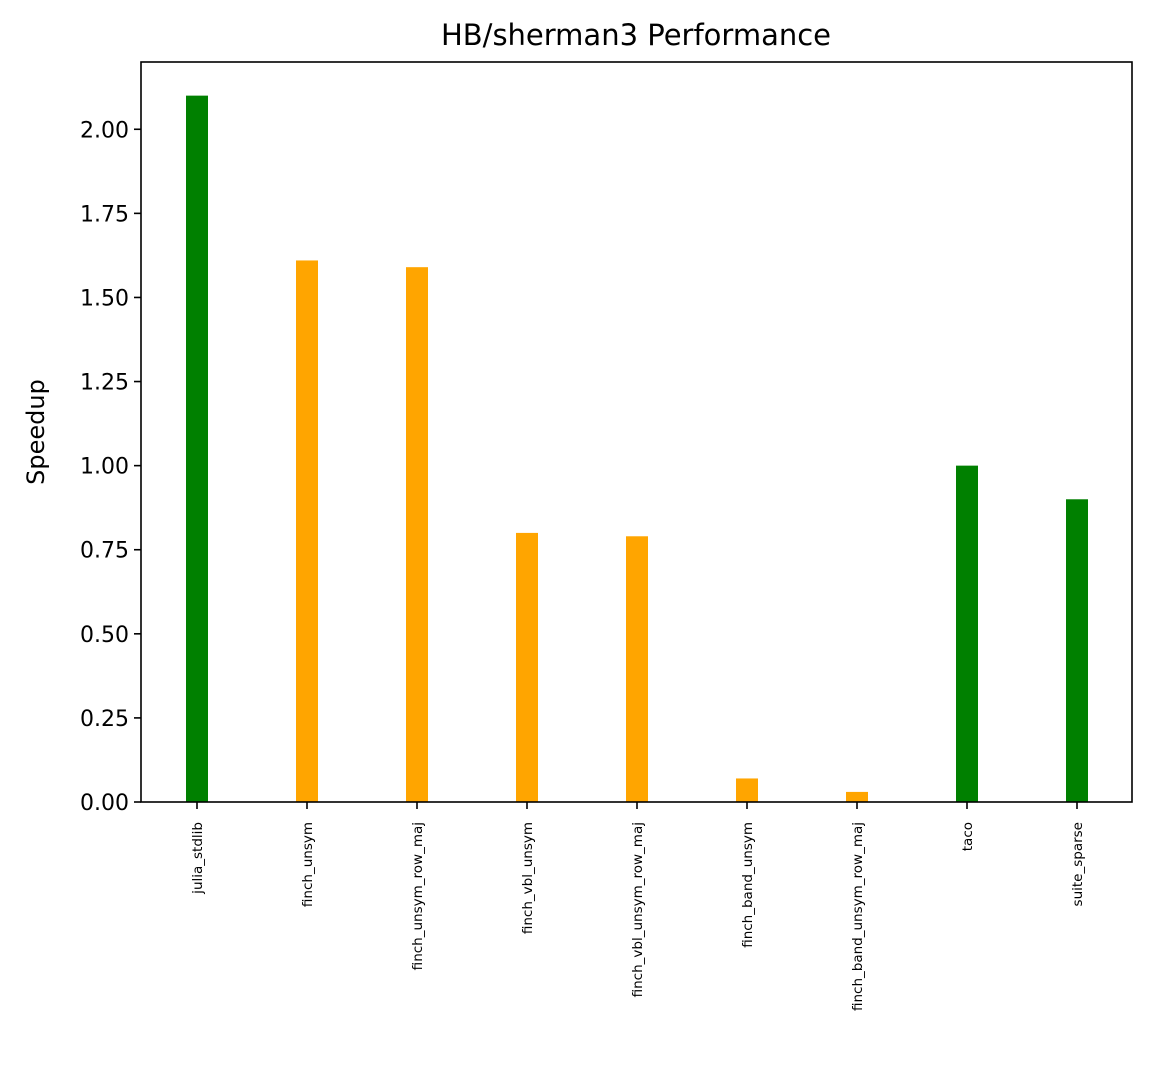  What do you see at coordinates (1078, 864) in the screenshot?
I see `x-tick-label: suite_sparse` at bounding box center [1078, 864].